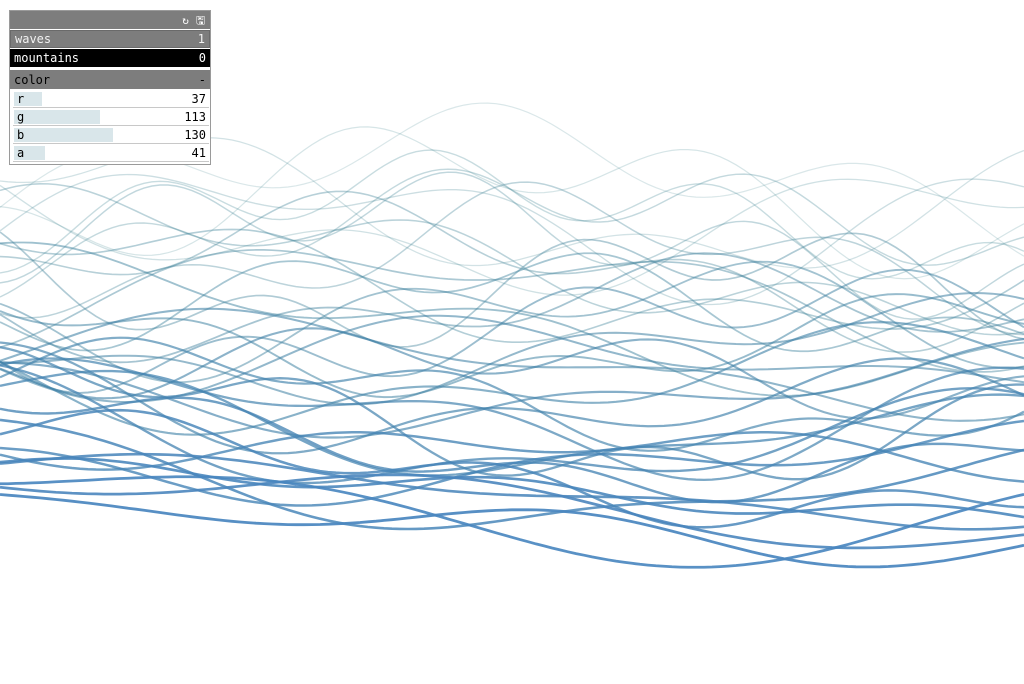  What do you see at coordinates (28, 99) in the screenshot?
I see `slider-r-fill` at bounding box center [28, 99].